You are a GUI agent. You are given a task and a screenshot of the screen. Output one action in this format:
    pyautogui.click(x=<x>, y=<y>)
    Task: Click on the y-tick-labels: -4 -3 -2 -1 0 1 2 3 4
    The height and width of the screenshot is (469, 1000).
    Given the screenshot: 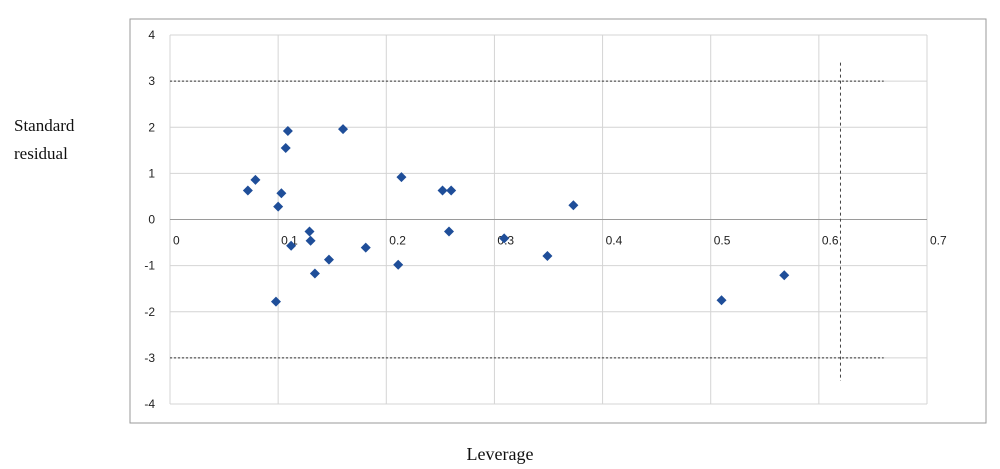 What is the action you would take?
    pyautogui.click(x=149, y=219)
    